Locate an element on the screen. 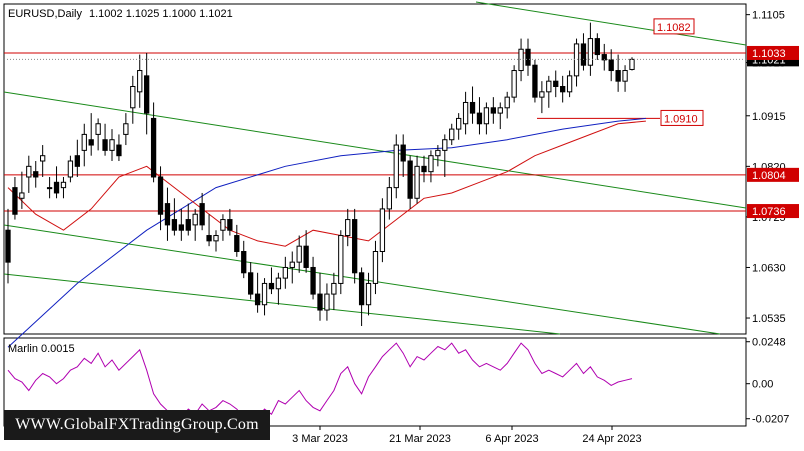 The image size is (804, 451). level-label-1.0736: 1.0736 is located at coordinates (769, 212).